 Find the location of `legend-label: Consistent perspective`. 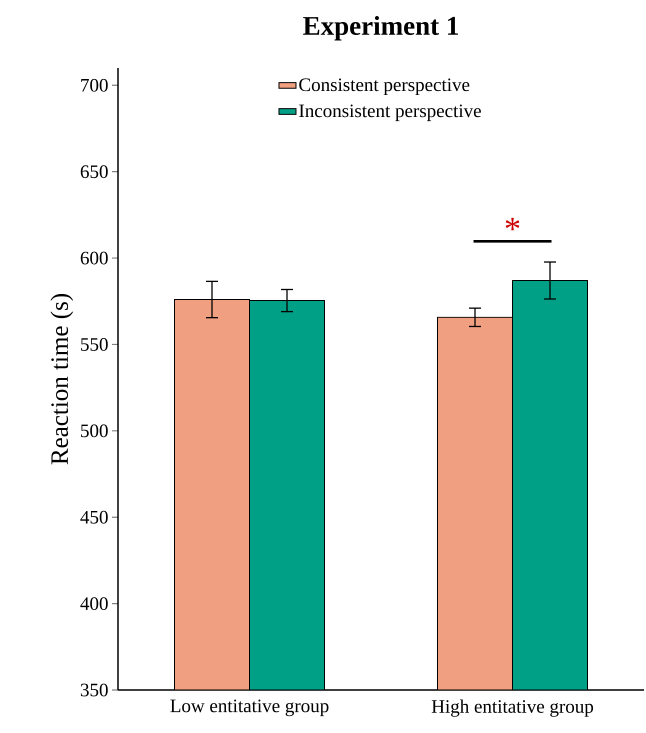

legend-label: Consistent perspective is located at coordinates (384, 87).